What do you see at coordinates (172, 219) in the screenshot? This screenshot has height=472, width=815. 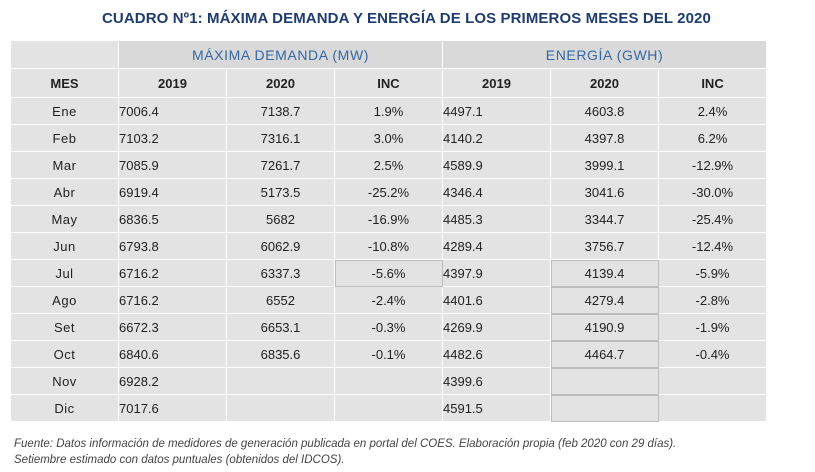 I see `demanda-2019-cell: 6836.5` at bounding box center [172, 219].